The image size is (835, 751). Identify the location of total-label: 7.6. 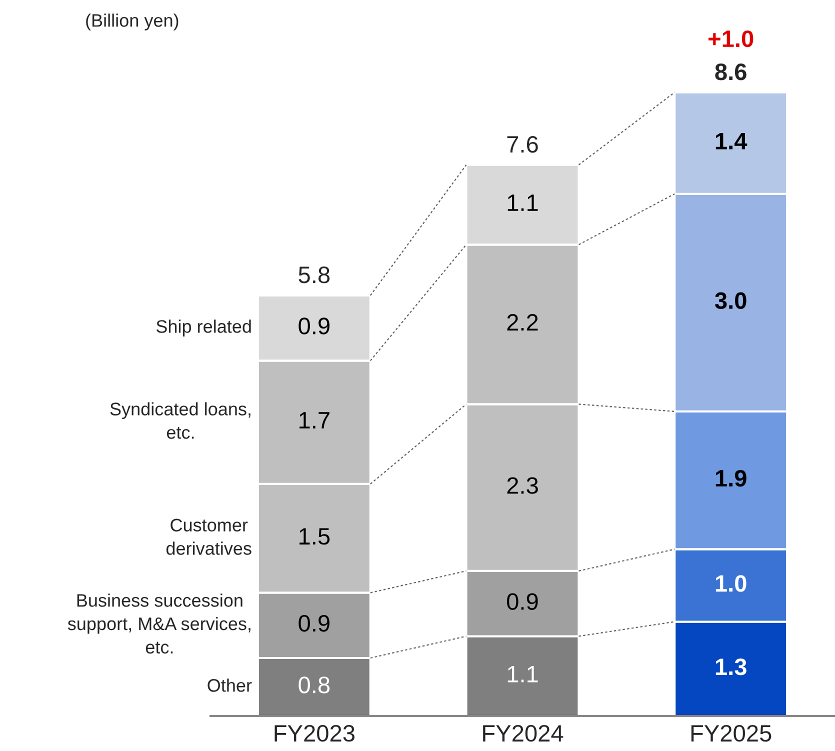
(522, 144).